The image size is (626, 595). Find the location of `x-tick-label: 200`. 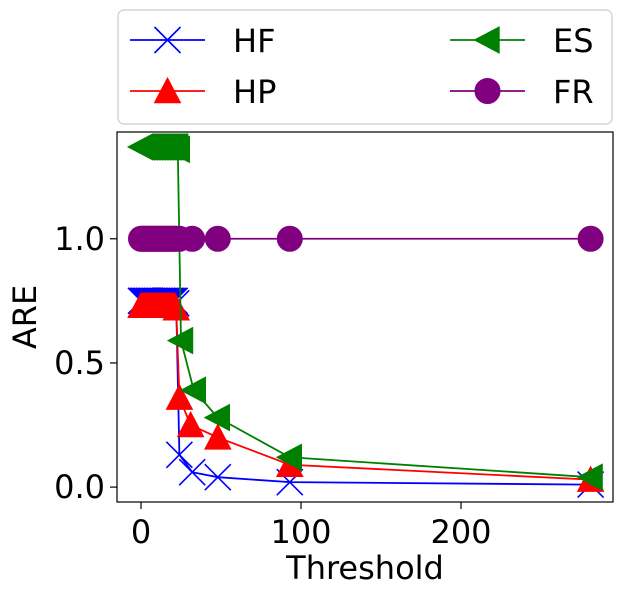

x-tick-label: 200 is located at coordinates (460, 532).